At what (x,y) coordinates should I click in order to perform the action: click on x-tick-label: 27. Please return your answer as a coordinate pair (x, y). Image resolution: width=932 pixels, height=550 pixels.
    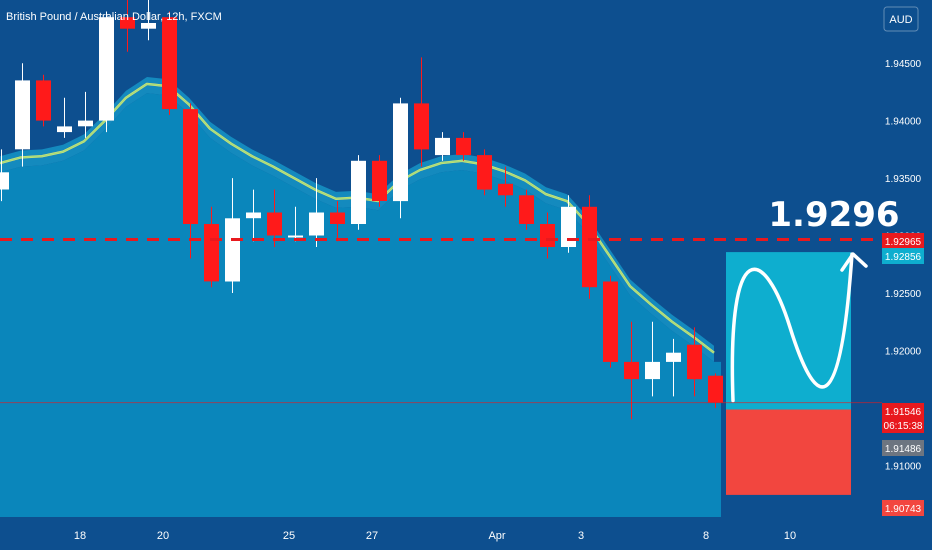
    Looking at the image, I should click on (372, 536).